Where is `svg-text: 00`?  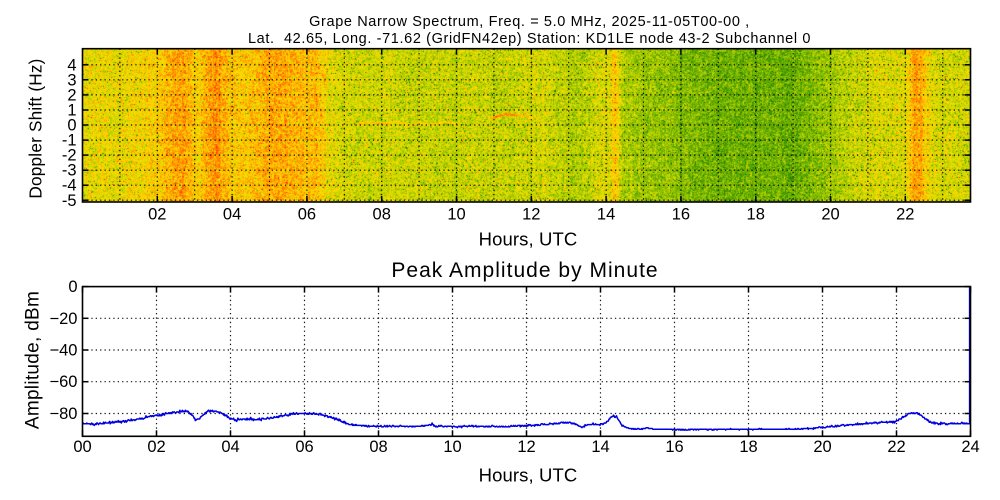
svg-text: 00 is located at coordinates (82, 447).